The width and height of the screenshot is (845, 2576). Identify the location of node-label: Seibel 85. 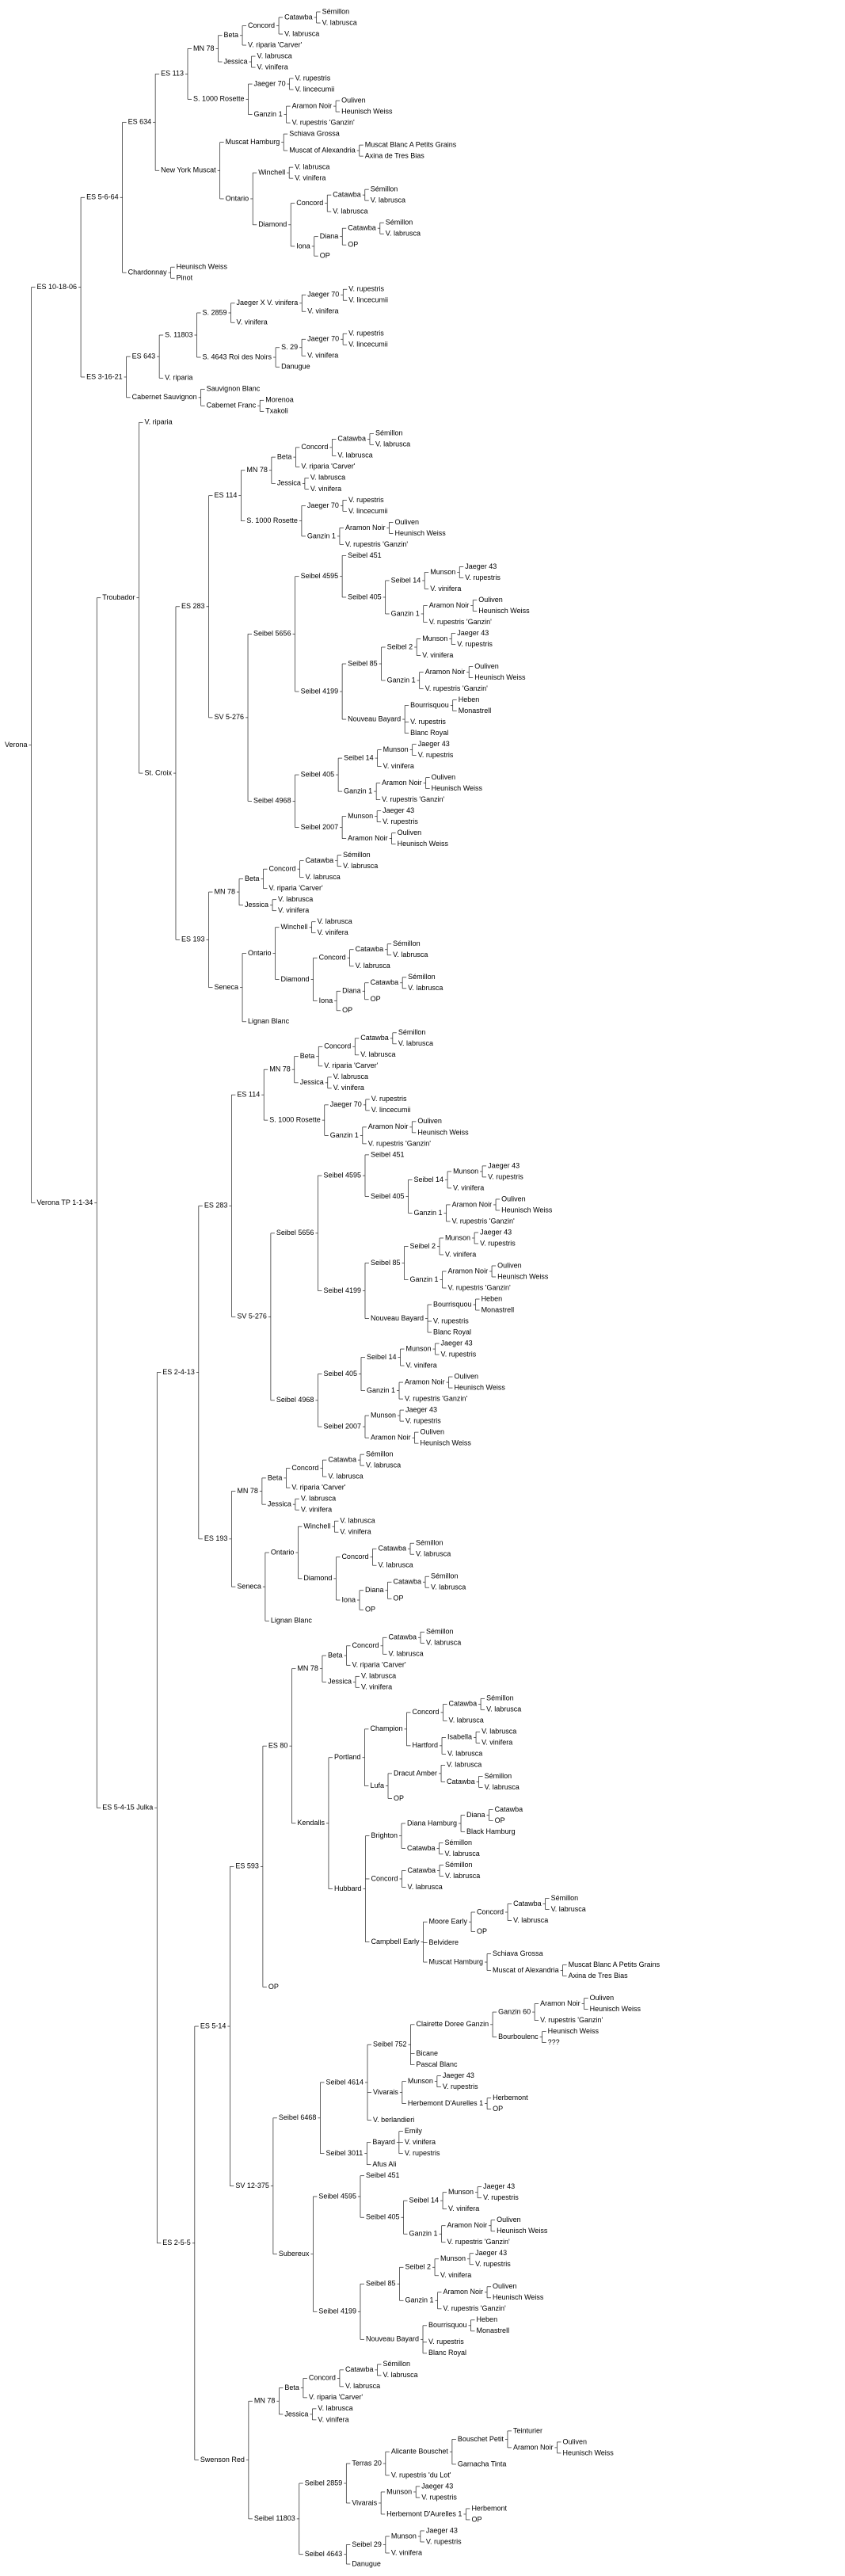
(363, 663).